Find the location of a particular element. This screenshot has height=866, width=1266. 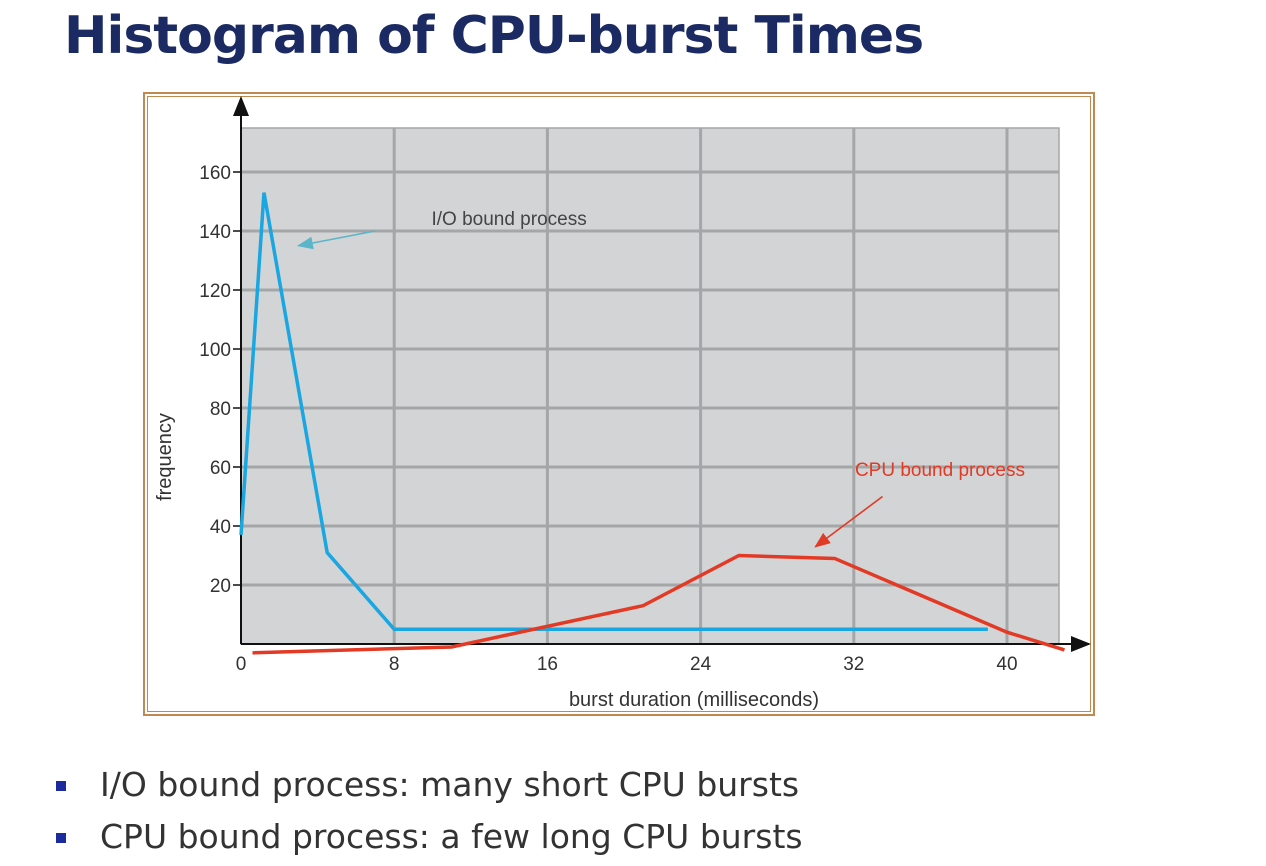

y-tick-label: 100 is located at coordinates (215, 350).